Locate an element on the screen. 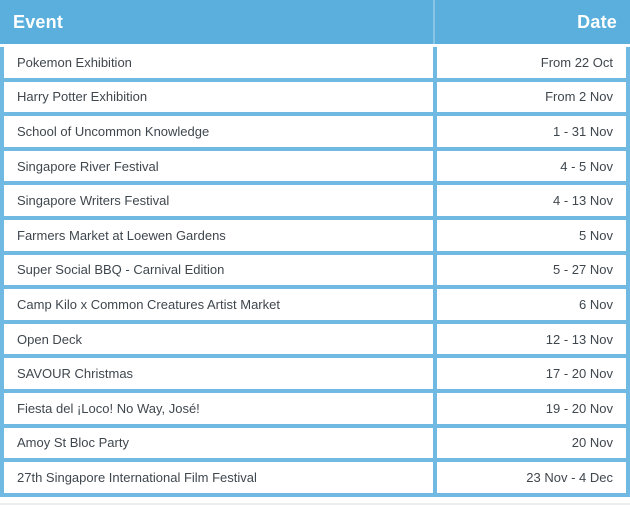  header-body-gap is located at coordinates (315, 45).